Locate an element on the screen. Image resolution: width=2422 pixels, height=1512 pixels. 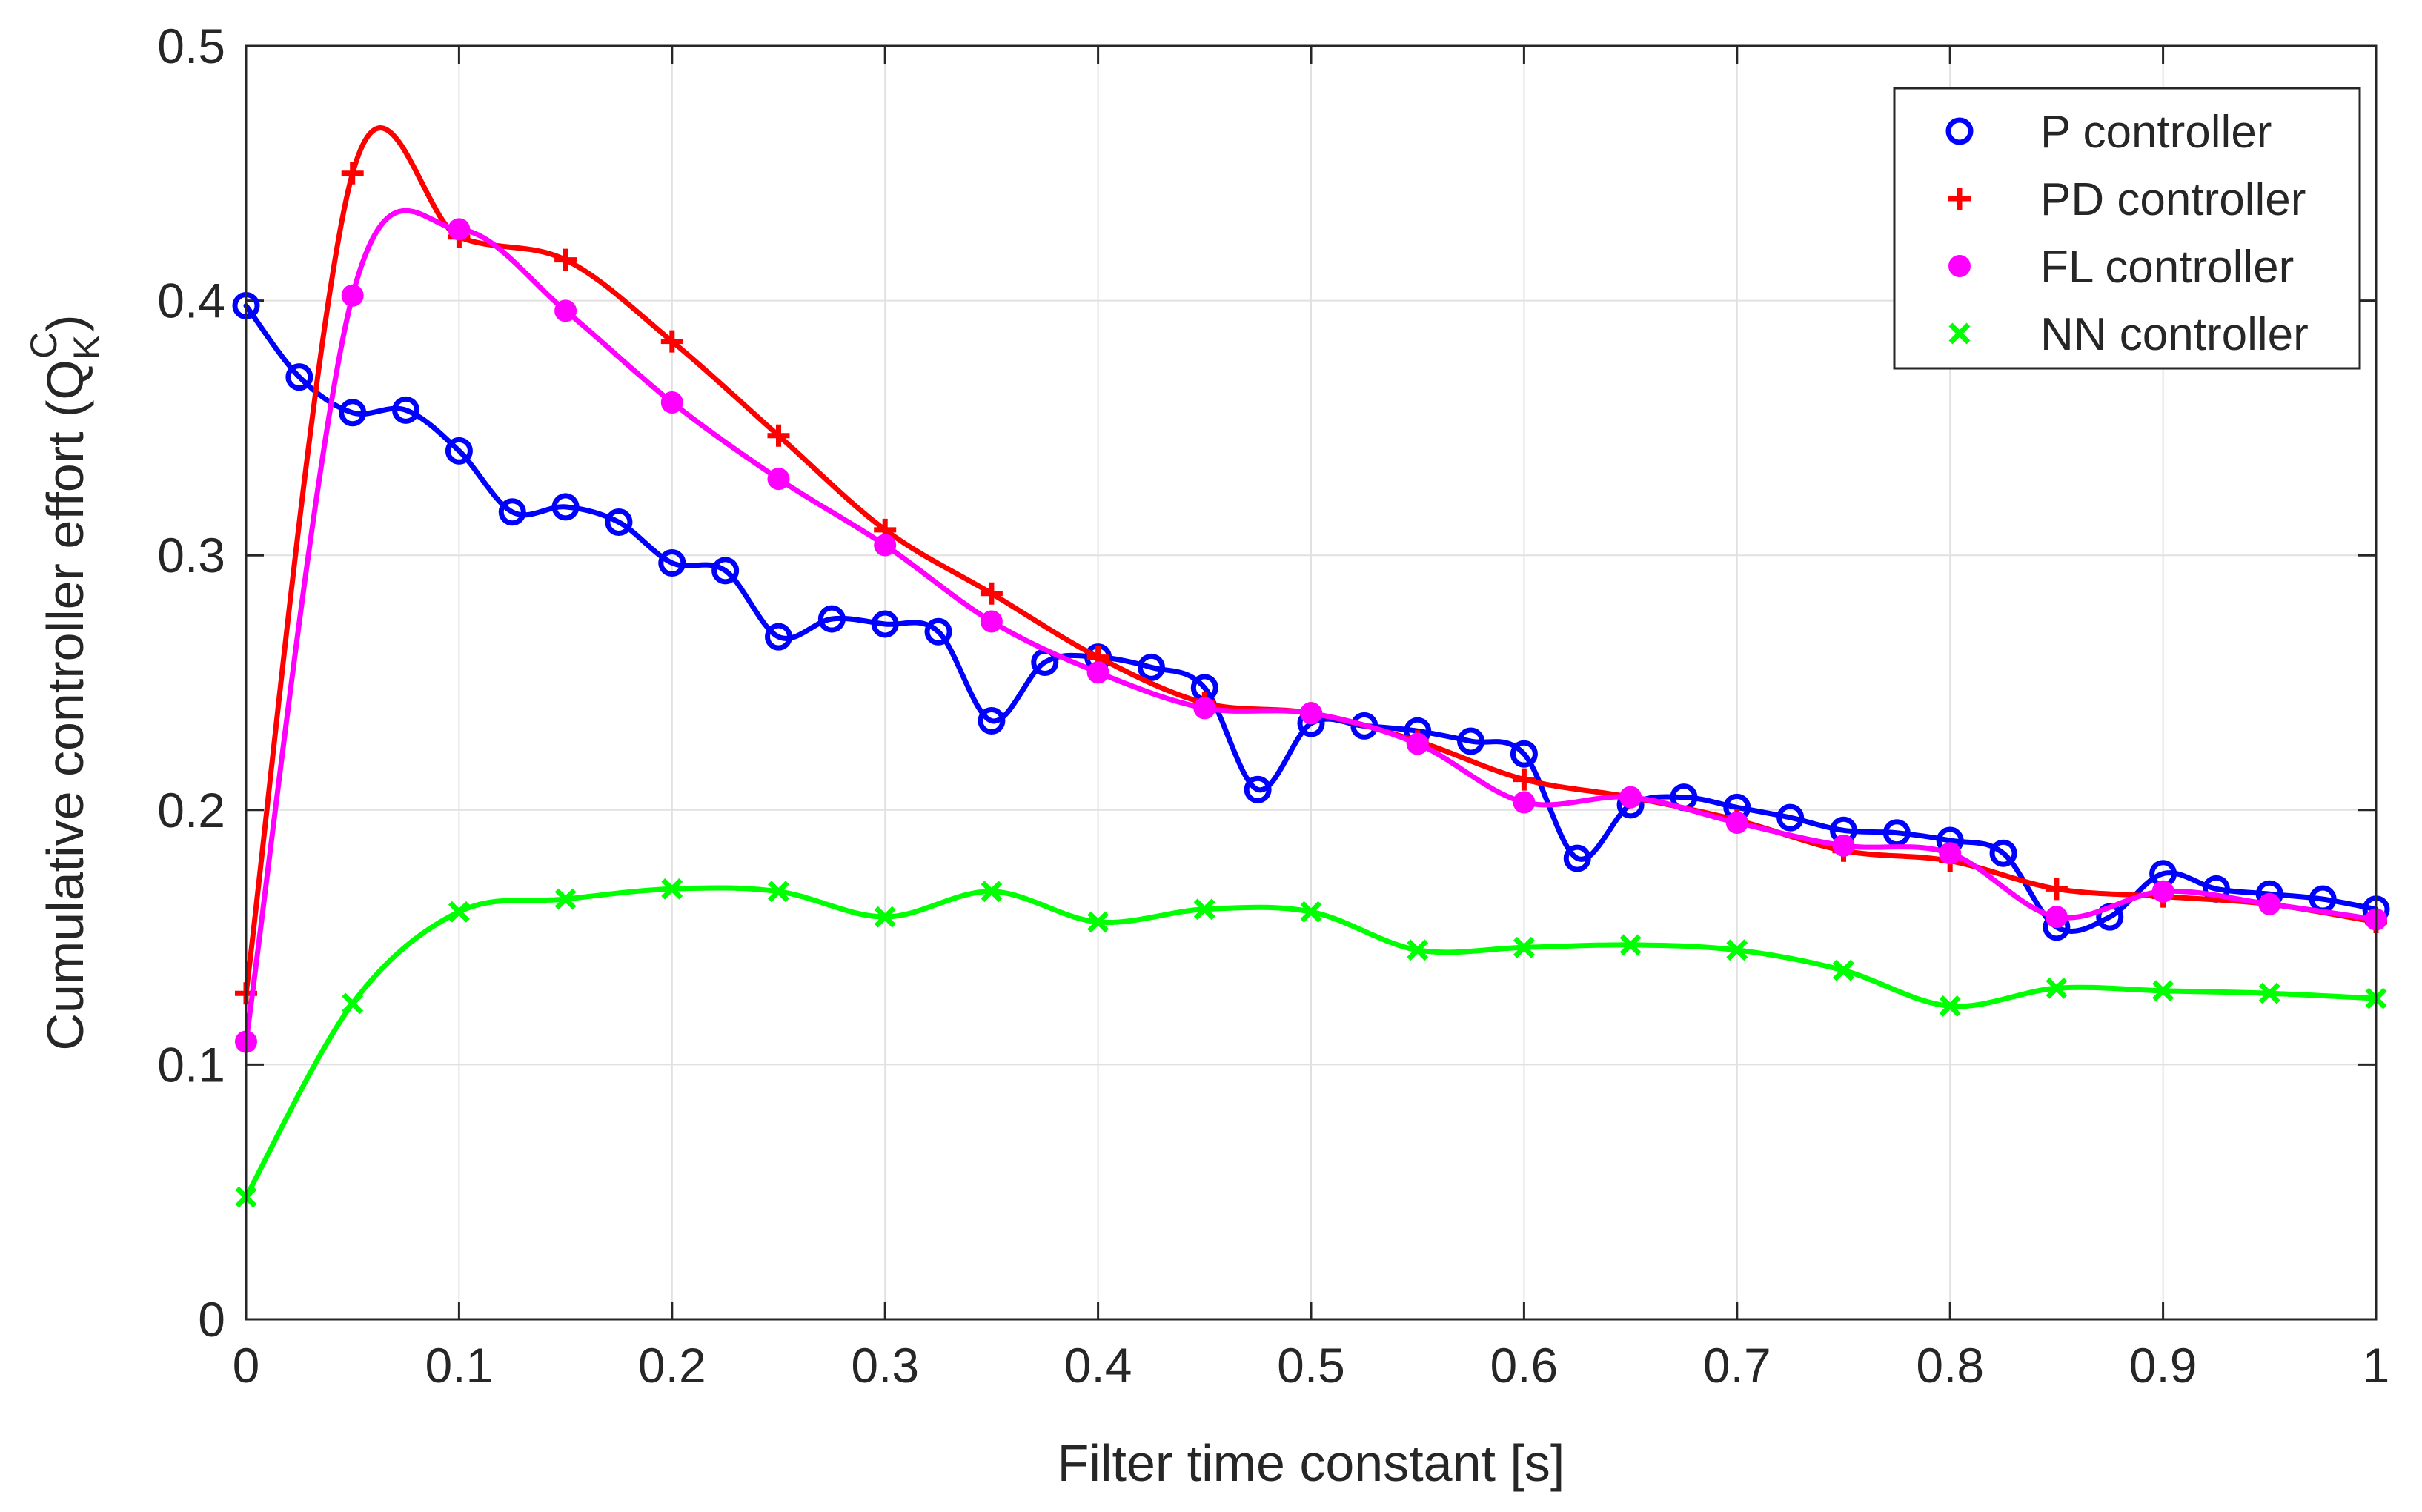
x-tick-label: 0.9 is located at coordinates (2163, 1365).